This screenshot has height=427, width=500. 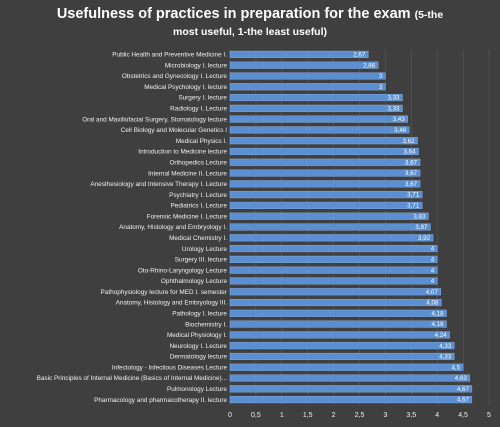 I want to click on category-label: Psychiatry I. Lecture, so click(x=198, y=195).